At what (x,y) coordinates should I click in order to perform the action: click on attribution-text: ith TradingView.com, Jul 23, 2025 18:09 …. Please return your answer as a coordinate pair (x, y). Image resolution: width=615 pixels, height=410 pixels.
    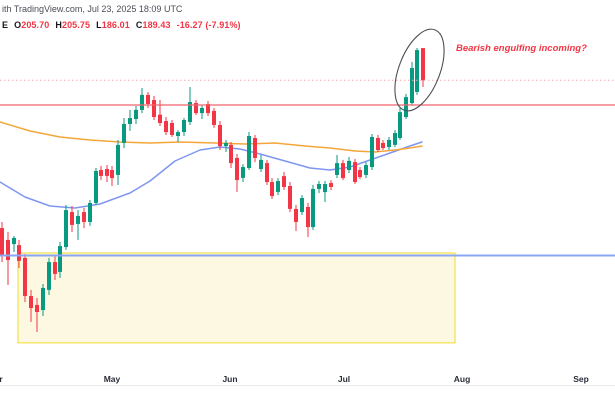
    Looking at the image, I should click on (92, 9).